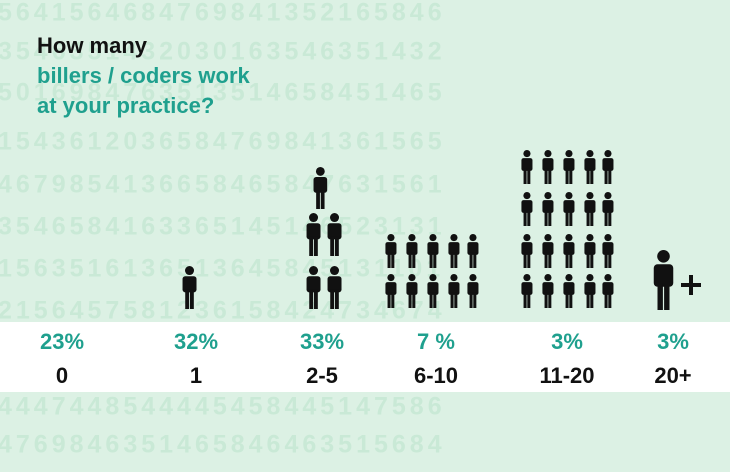 This screenshot has width=730, height=472. Describe the element at coordinates (144, 75) in the screenshot. I see `subtitle: billers / coders work` at that location.